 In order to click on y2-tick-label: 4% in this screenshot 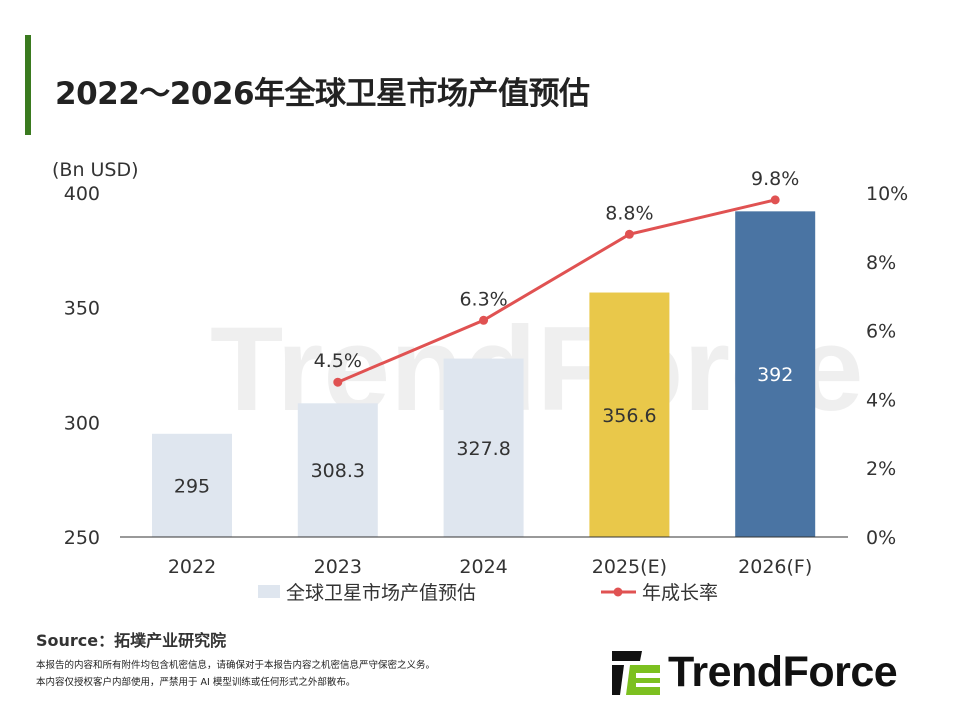, I will do `click(881, 400)`.